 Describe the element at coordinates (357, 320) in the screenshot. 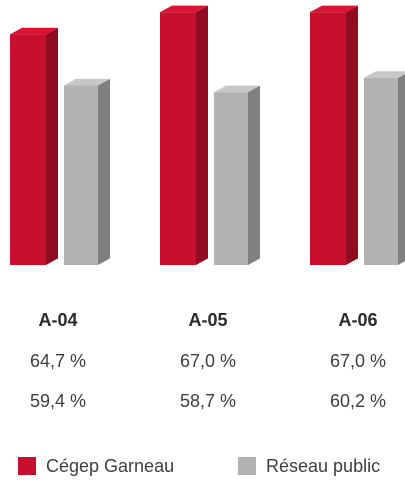

I see `category-label-a-06: A-06` at that location.